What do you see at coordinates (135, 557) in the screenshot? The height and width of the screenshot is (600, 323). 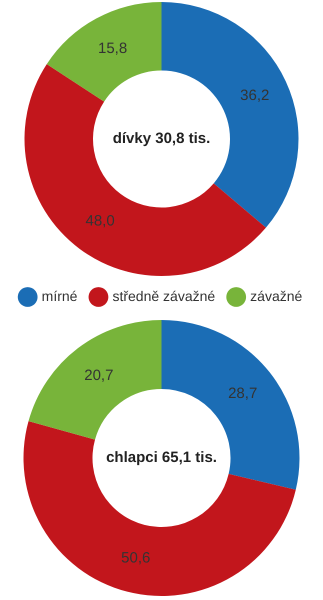 I see `data-label: 50,6` at bounding box center [135, 557].